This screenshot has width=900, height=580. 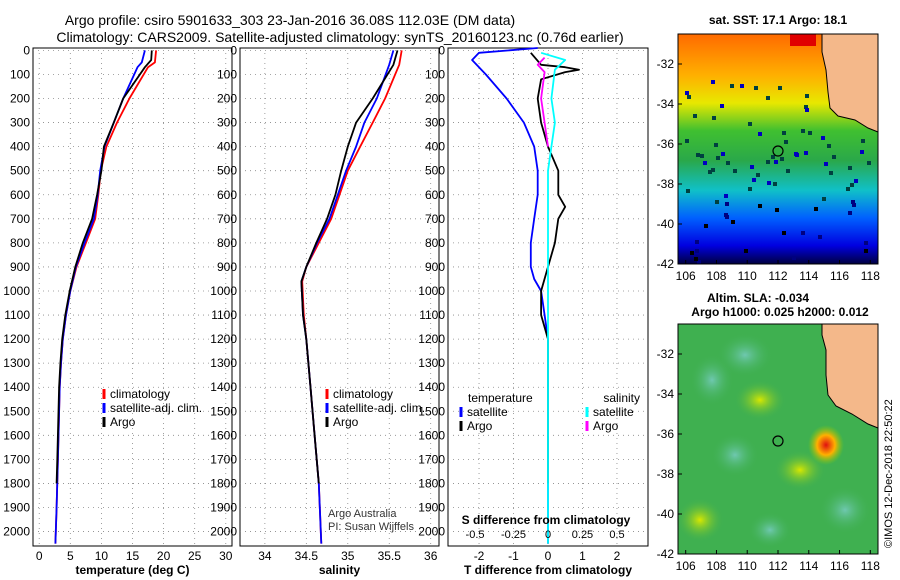 I want to click on sla-map-axes: 106 108 110 112 114 116 118 -32 -34 -36 -38 -40 -42, so click(x=768, y=448).